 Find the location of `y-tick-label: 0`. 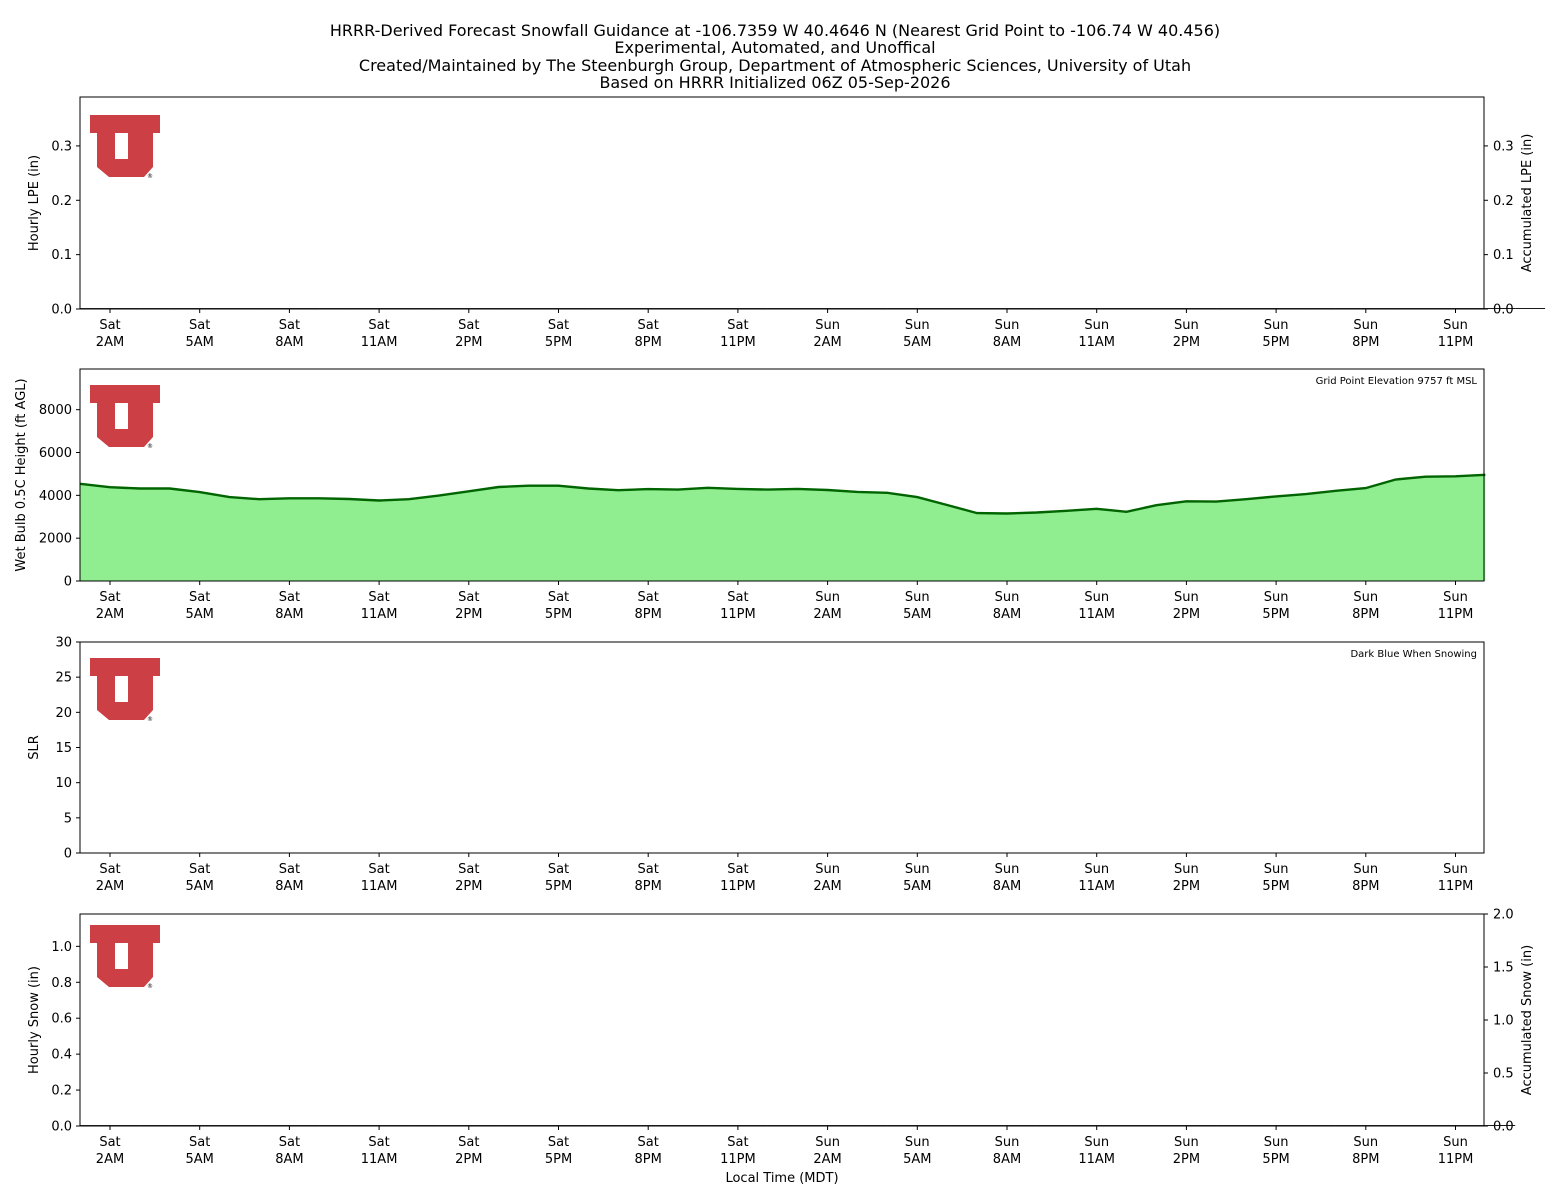

y-tick-label: 0 is located at coordinates (68, 582).